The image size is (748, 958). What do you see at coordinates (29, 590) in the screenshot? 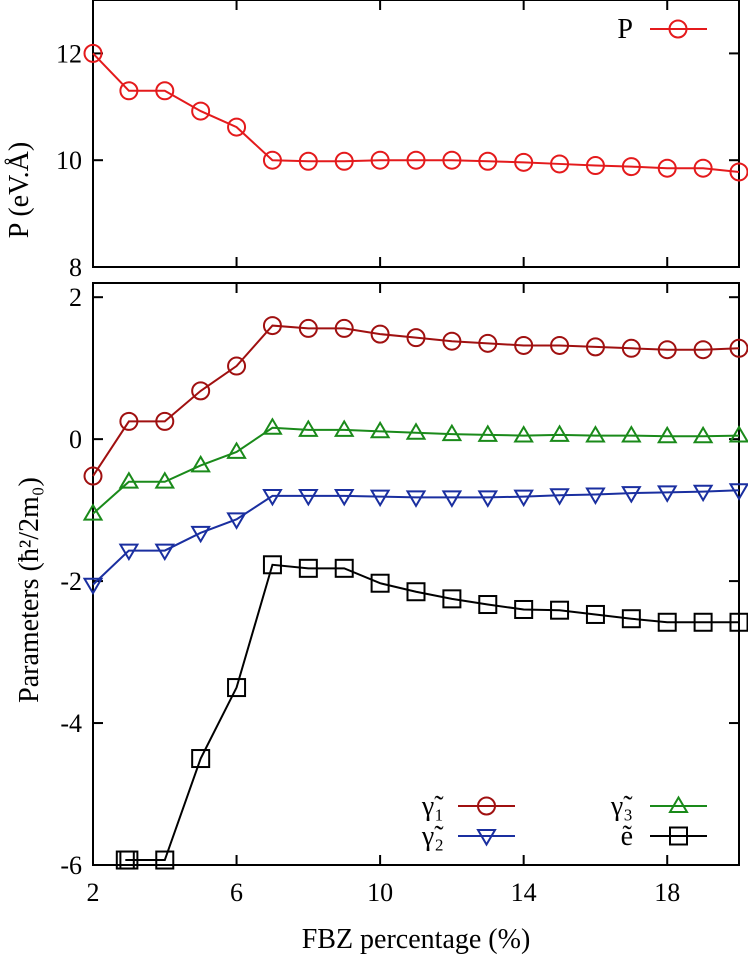
I see `bottom-y-axis-label: Parameters (ħ²/2m₀)` at bounding box center [29, 590].